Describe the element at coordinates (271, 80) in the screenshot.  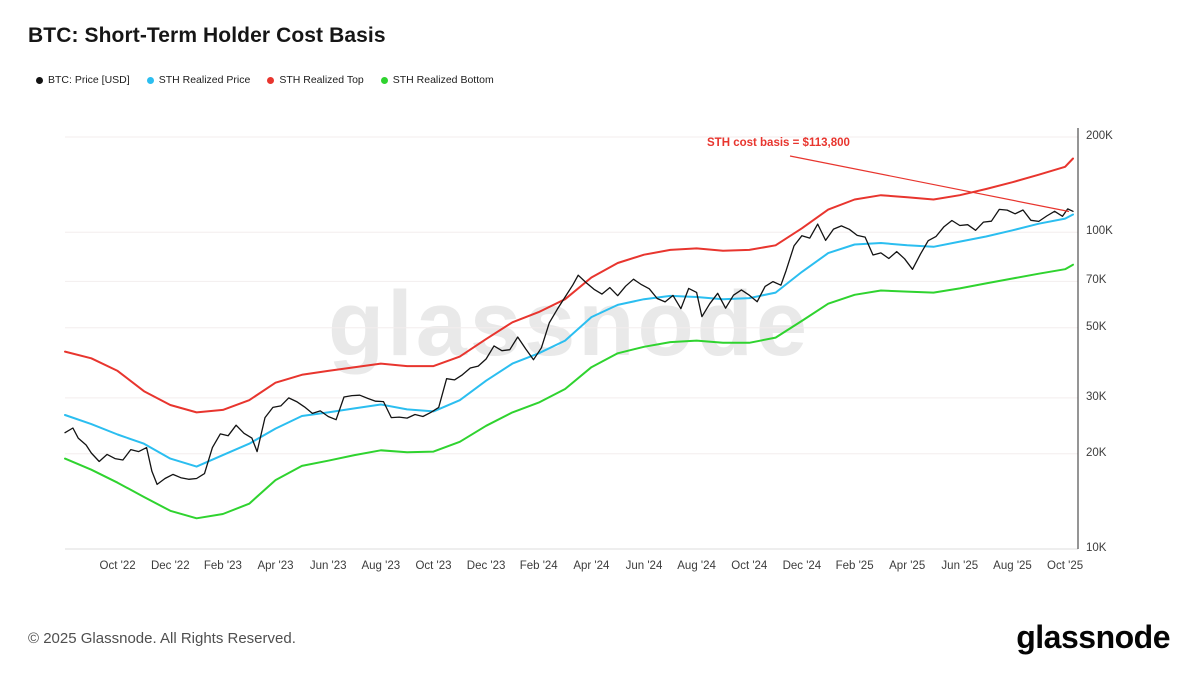
I see `legend-dot-sth-realized-top-icon` at that location.